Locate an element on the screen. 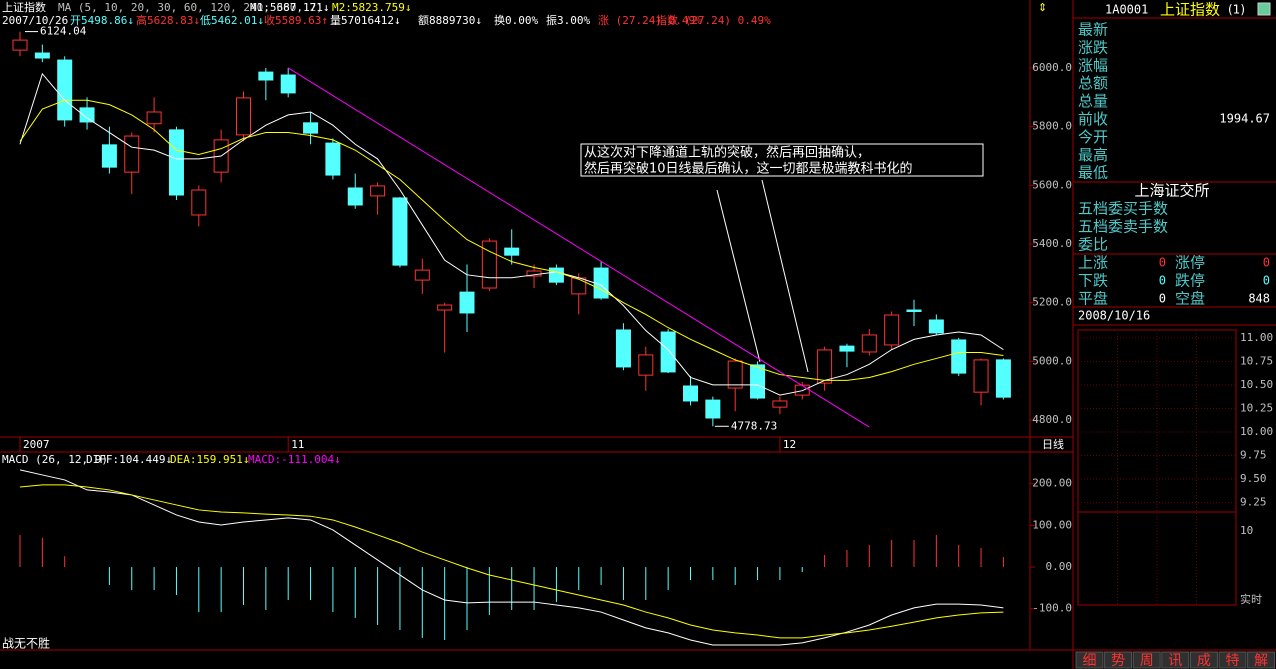  mini-axis-label: 10.50 is located at coordinates (1256, 384).